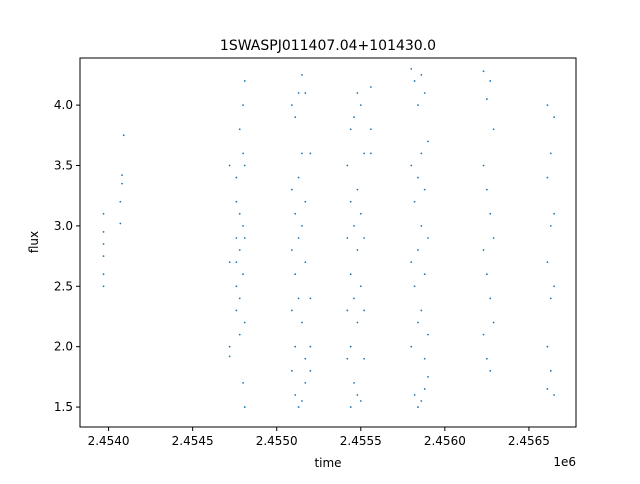 Image resolution: width=640 pixels, height=484 pixels. Describe the element at coordinates (328, 46) in the screenshot. I see `chart-title: 1SWASPJ011407.04+101430.0` at that location.